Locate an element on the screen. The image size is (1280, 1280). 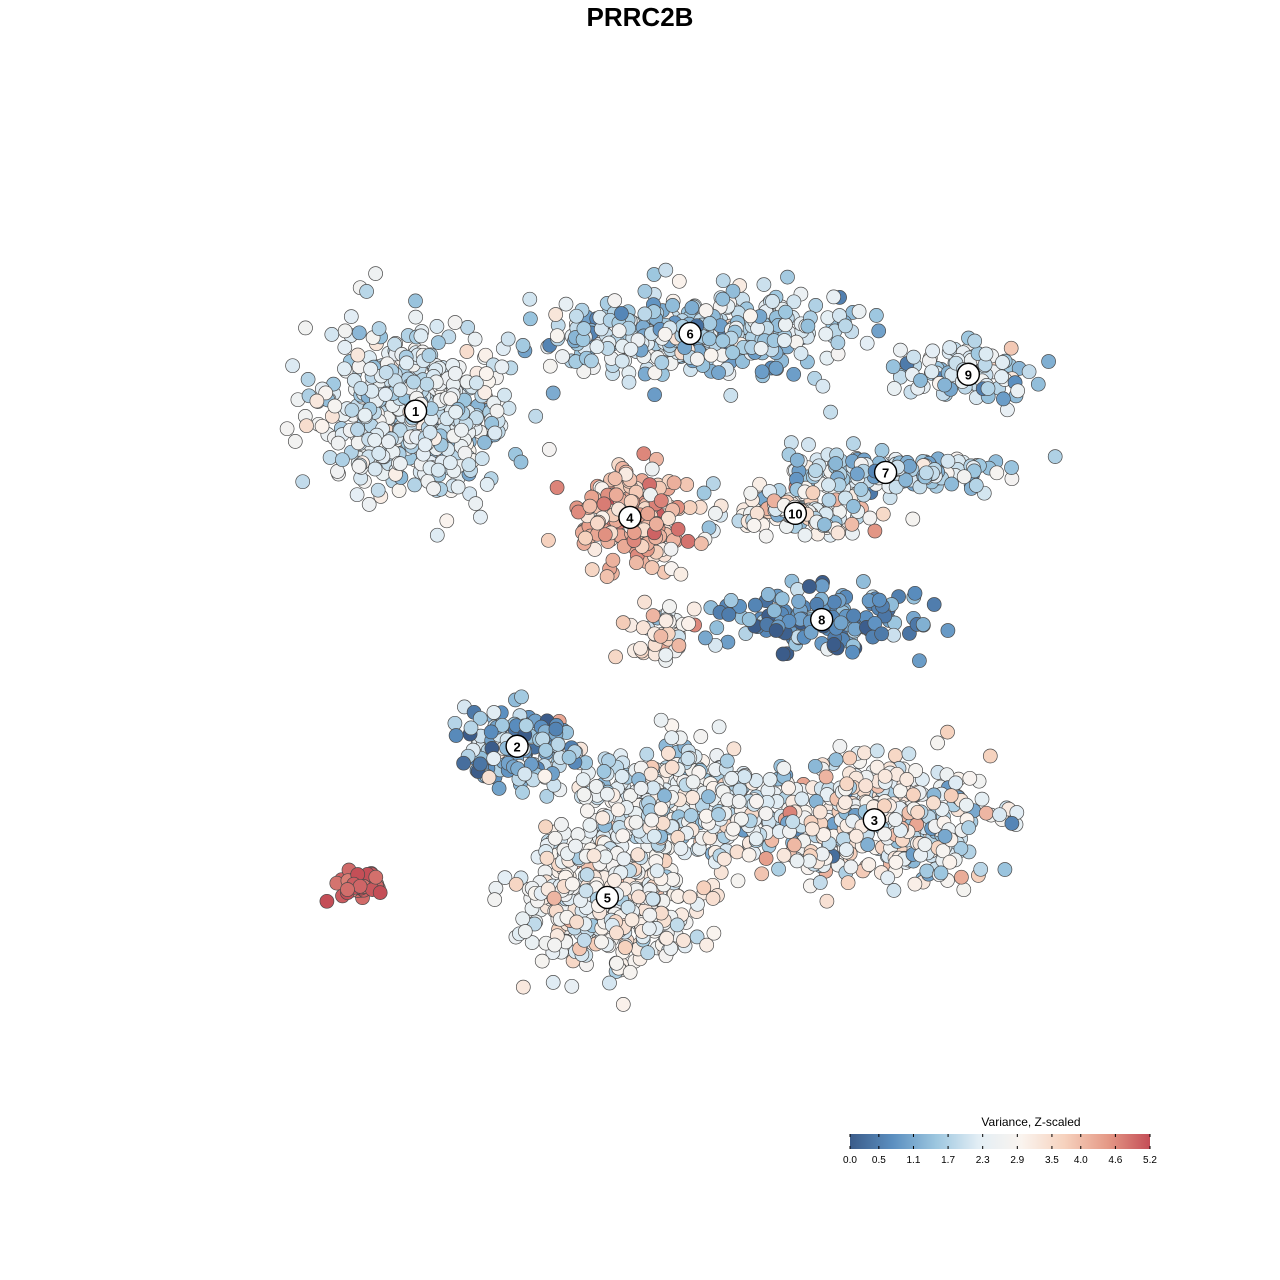
legend-tick-label: 3.5 is located at coordinates (1052, 1160).